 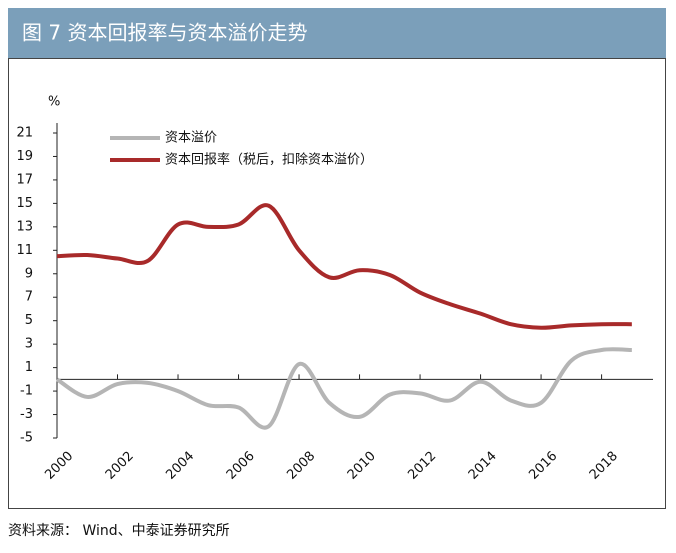 I want to click on y-tick-label: -1, so click(x=26, y=391).